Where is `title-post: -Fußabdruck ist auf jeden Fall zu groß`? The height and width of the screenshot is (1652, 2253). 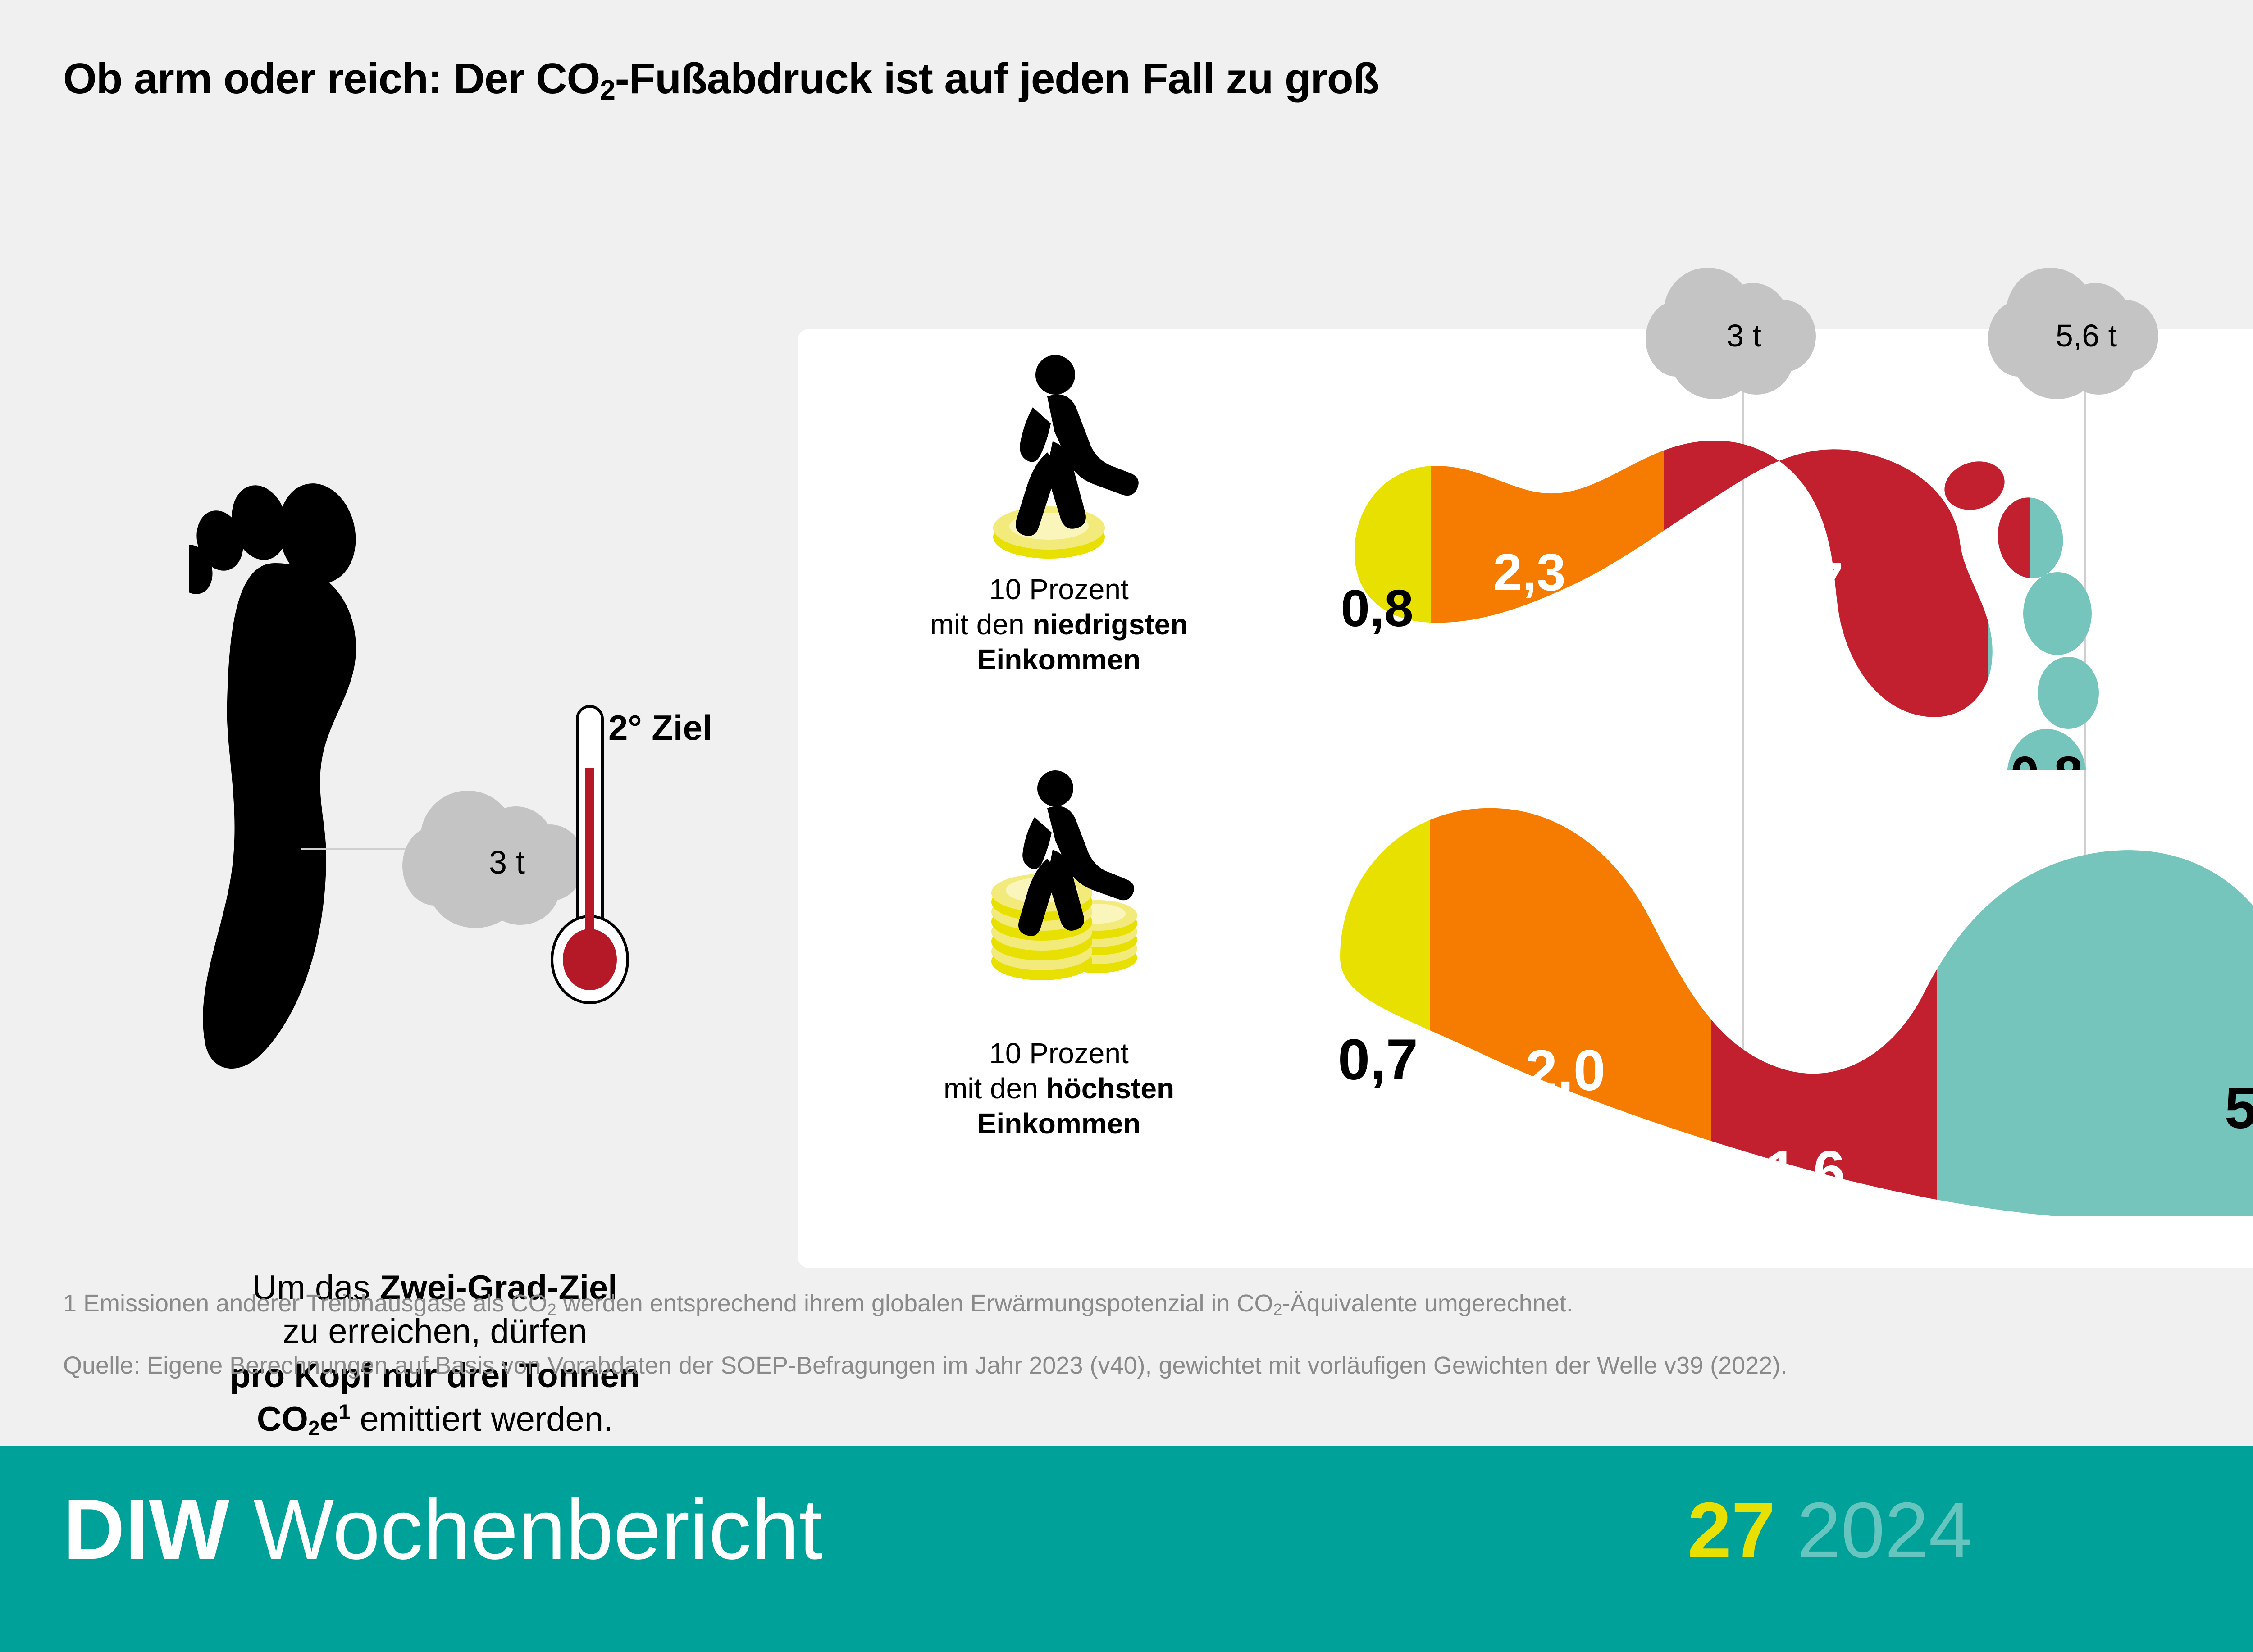
title-post: -Fußabdruck ist auf jeden Fall zu groß is located at coordinates (997, 79).